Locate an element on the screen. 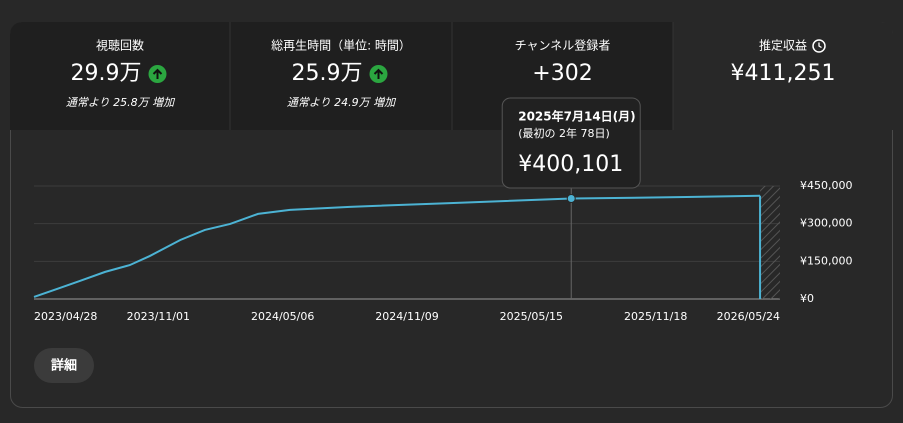  x-tick-label: 2024/05/06 is located at coordinates (282, 316).